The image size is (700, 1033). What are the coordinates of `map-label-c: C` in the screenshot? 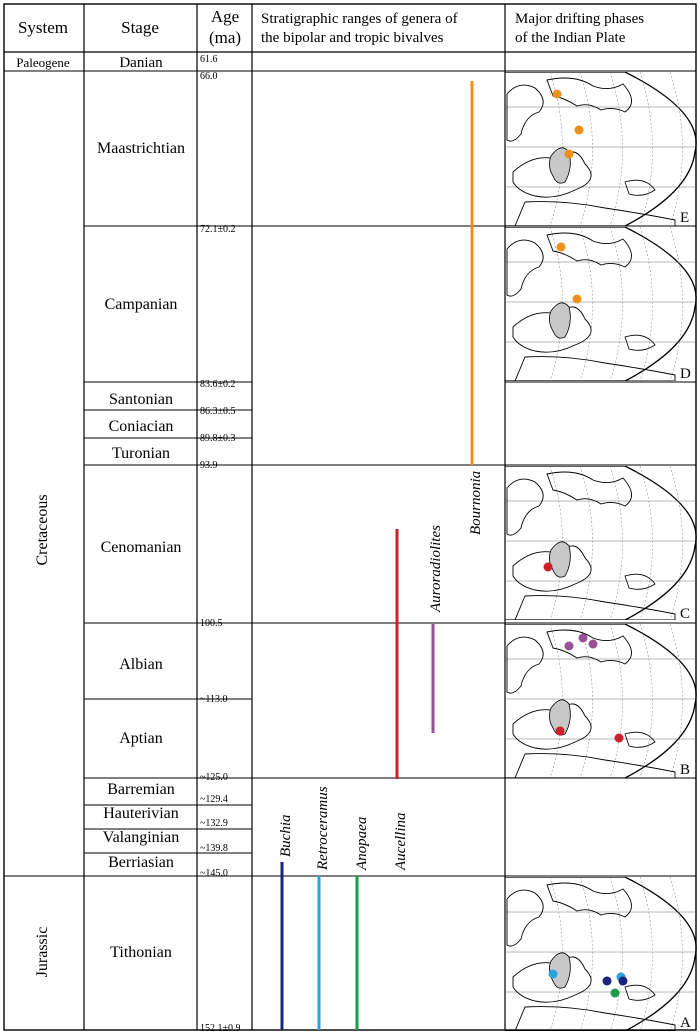 It's located at (685, 614).